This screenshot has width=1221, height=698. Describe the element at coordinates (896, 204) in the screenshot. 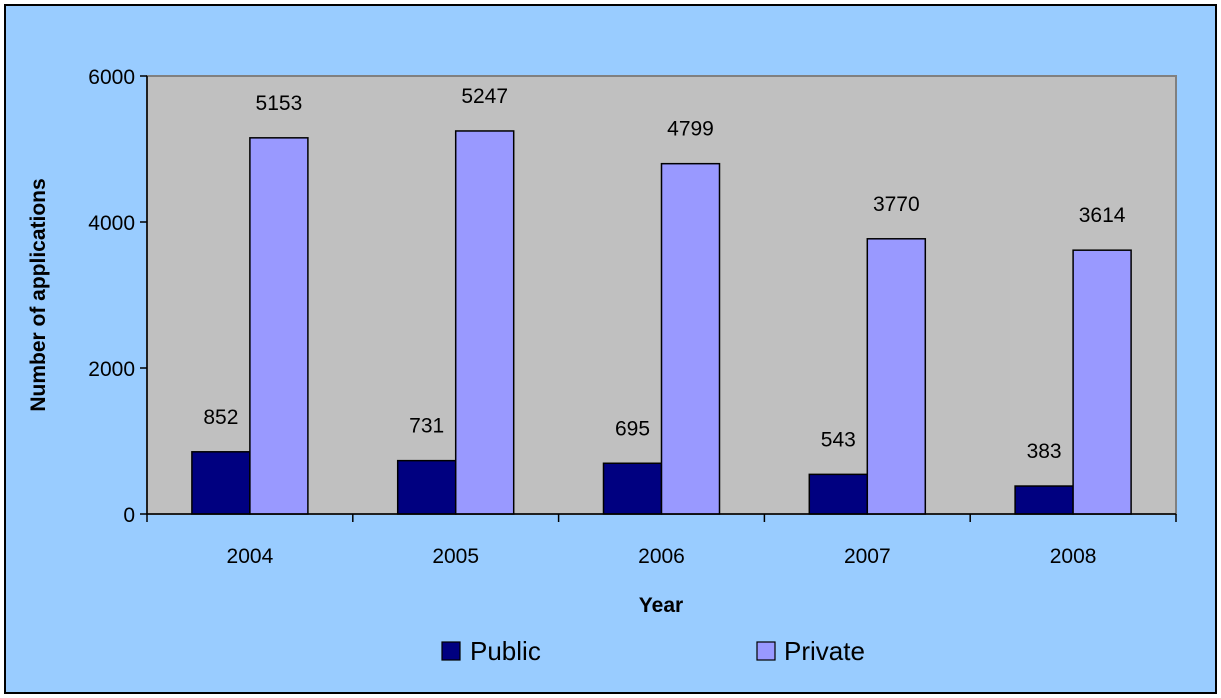

I see `data-label-private-2007: 3770` at that location.